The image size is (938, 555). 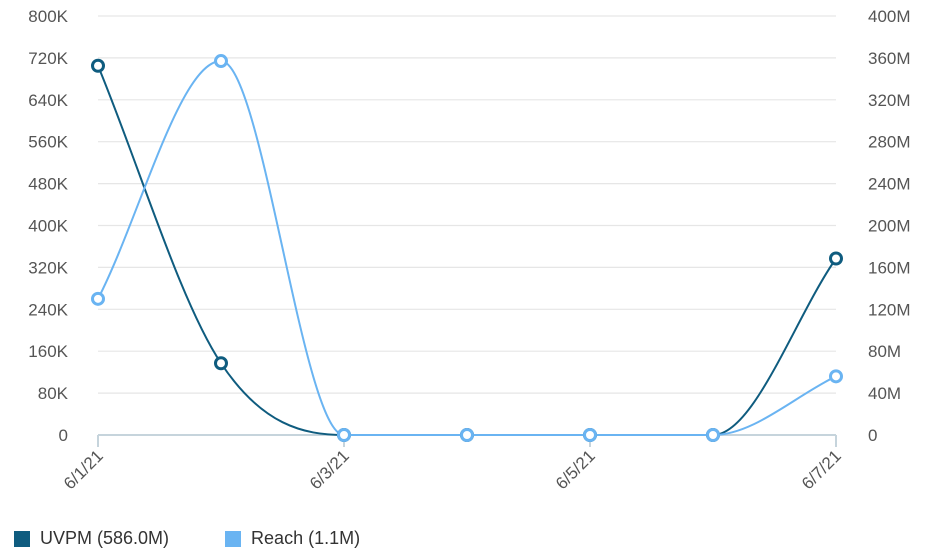 What do you see at coordinates (889, 184) in the screenshot?
I see `right-y-tick-label: 240M` at bounding box center [889, 184].